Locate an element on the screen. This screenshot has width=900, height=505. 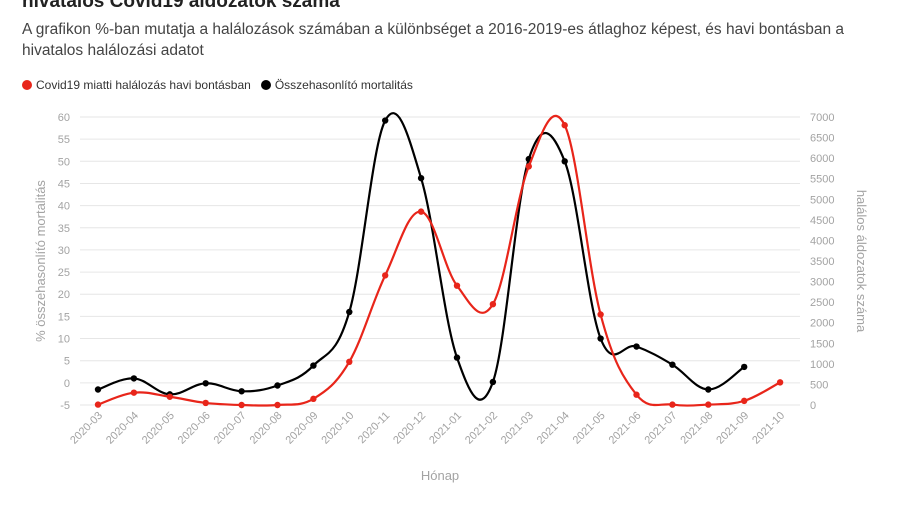
y-right-tick-label: 1000 is located at coordinates (822, 365).